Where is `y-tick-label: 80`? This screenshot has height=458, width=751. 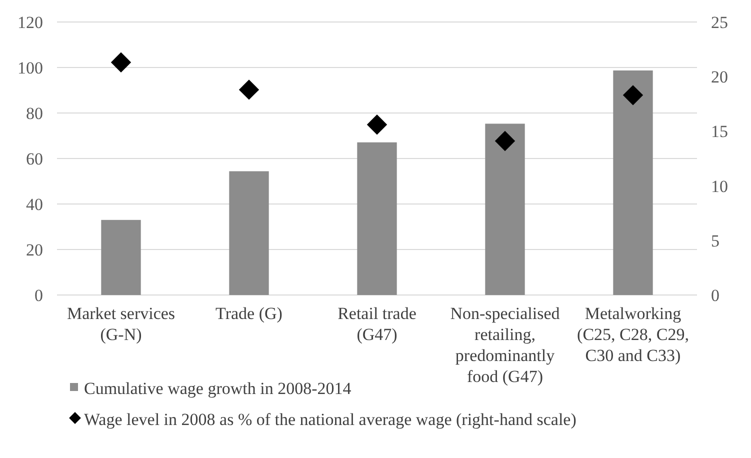 y-tick-label: 80 is located at coordinates (34, 113).